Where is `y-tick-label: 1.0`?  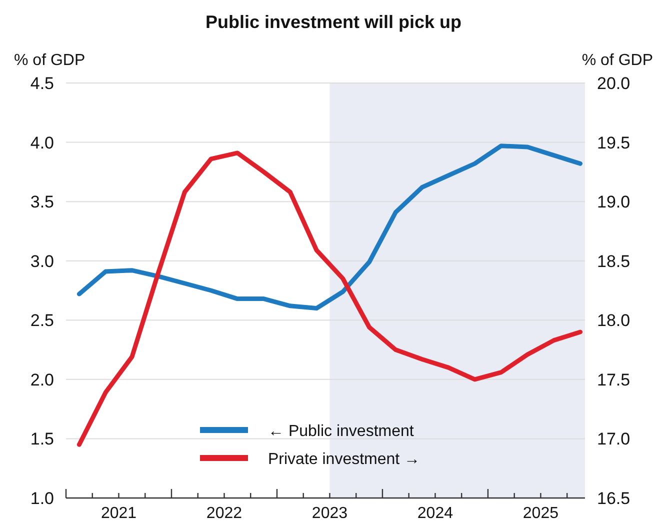 y-tick-label: 1.0 is located at coordinates (42, 498).